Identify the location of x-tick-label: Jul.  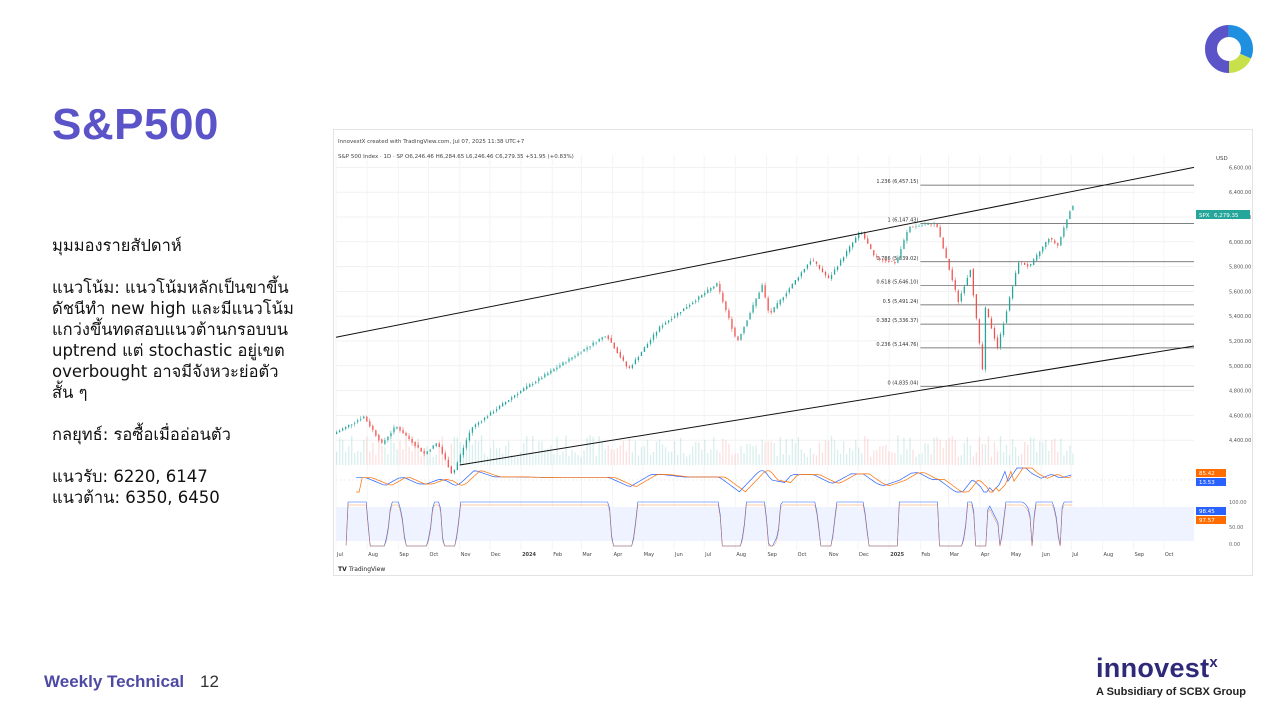
(1074, 555).